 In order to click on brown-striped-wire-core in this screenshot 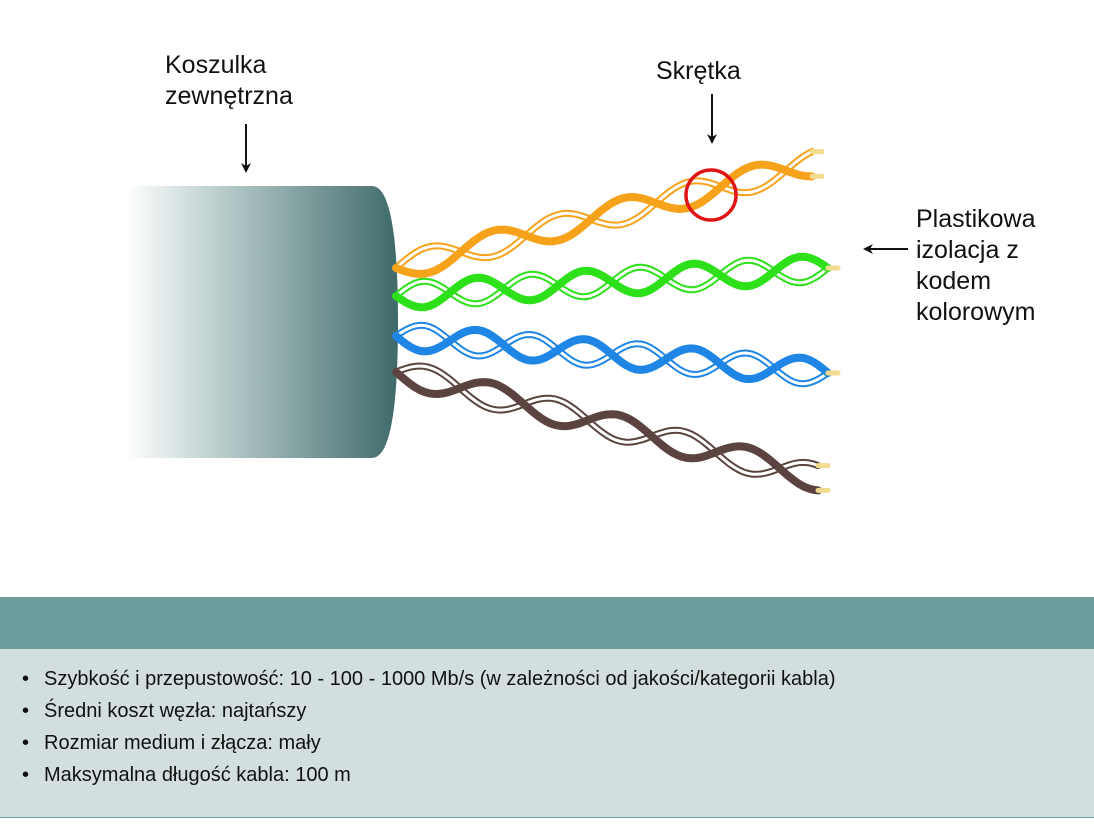, I will do `click(607, 420)`.